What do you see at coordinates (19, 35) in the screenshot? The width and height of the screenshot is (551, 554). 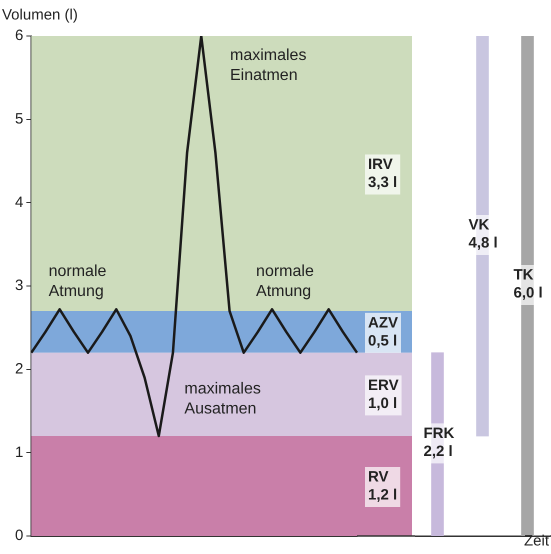 I see `y-tick-label: 6` at bounding box center [19, 35].